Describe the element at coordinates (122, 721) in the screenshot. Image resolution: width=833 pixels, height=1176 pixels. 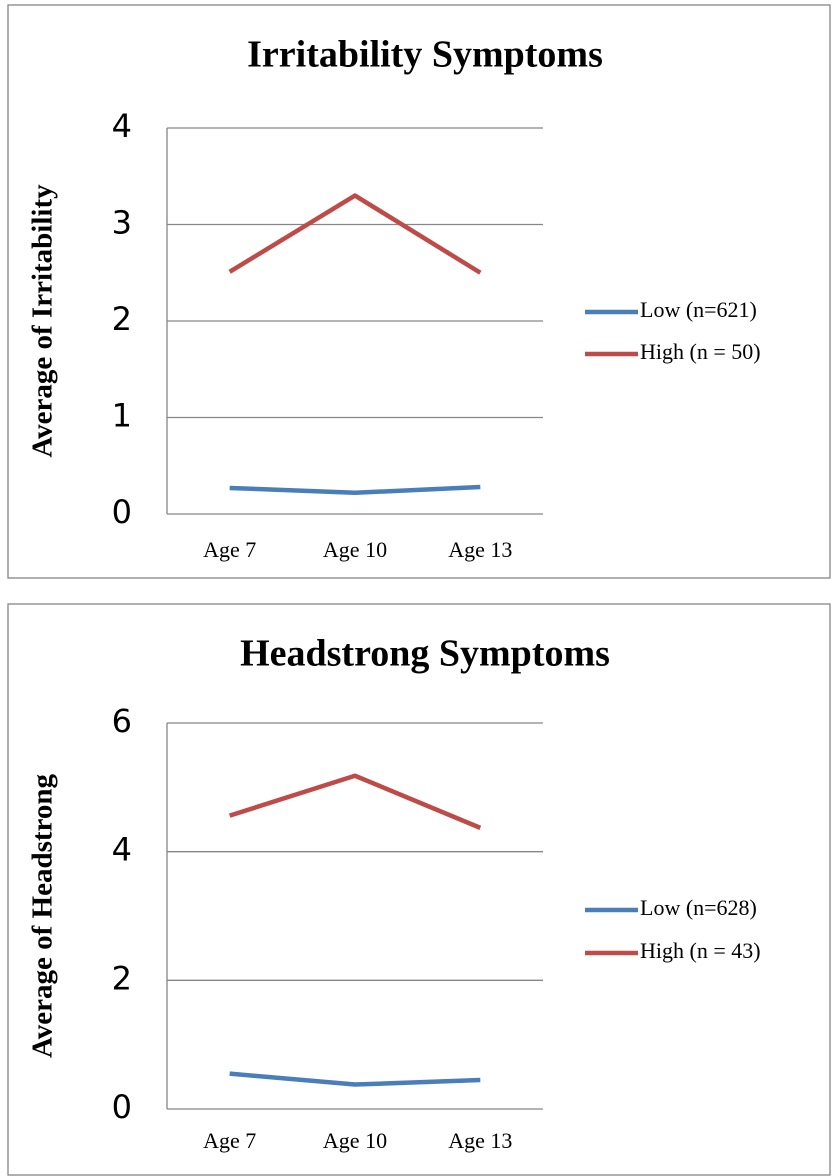
I see `y-tick-label: 6` at that location.